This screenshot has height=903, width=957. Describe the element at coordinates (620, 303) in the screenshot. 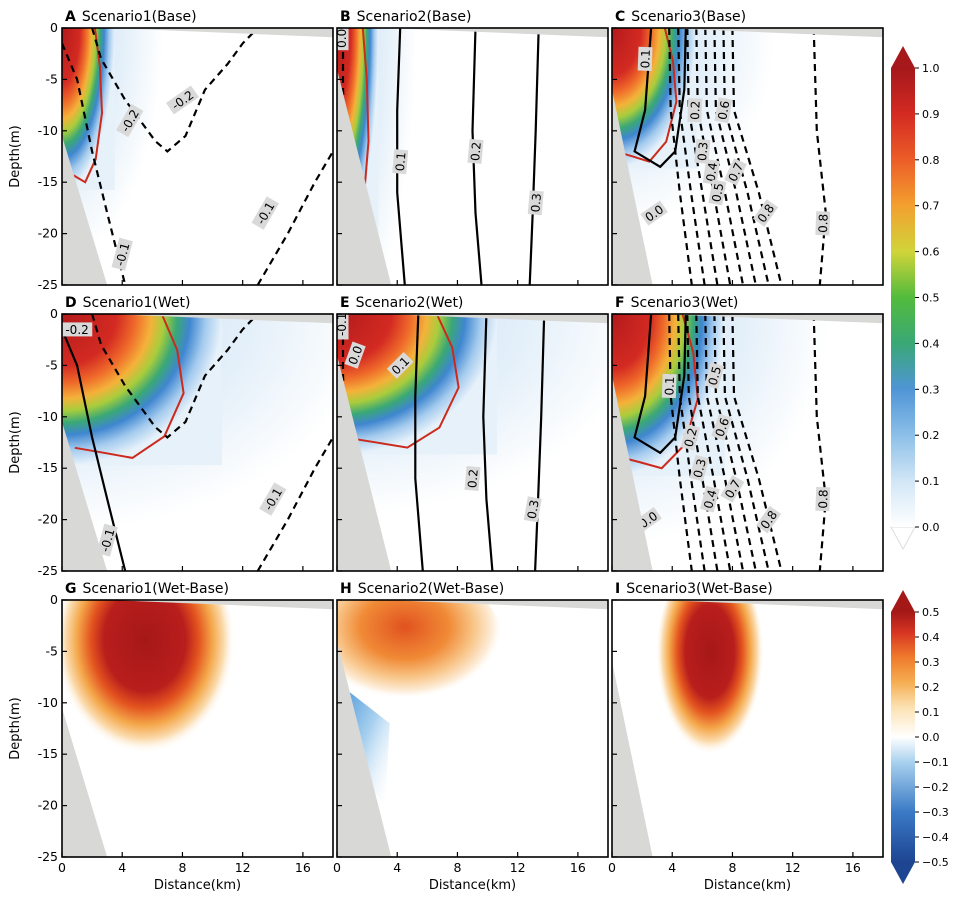

I see `panel-letter: F` at that location.